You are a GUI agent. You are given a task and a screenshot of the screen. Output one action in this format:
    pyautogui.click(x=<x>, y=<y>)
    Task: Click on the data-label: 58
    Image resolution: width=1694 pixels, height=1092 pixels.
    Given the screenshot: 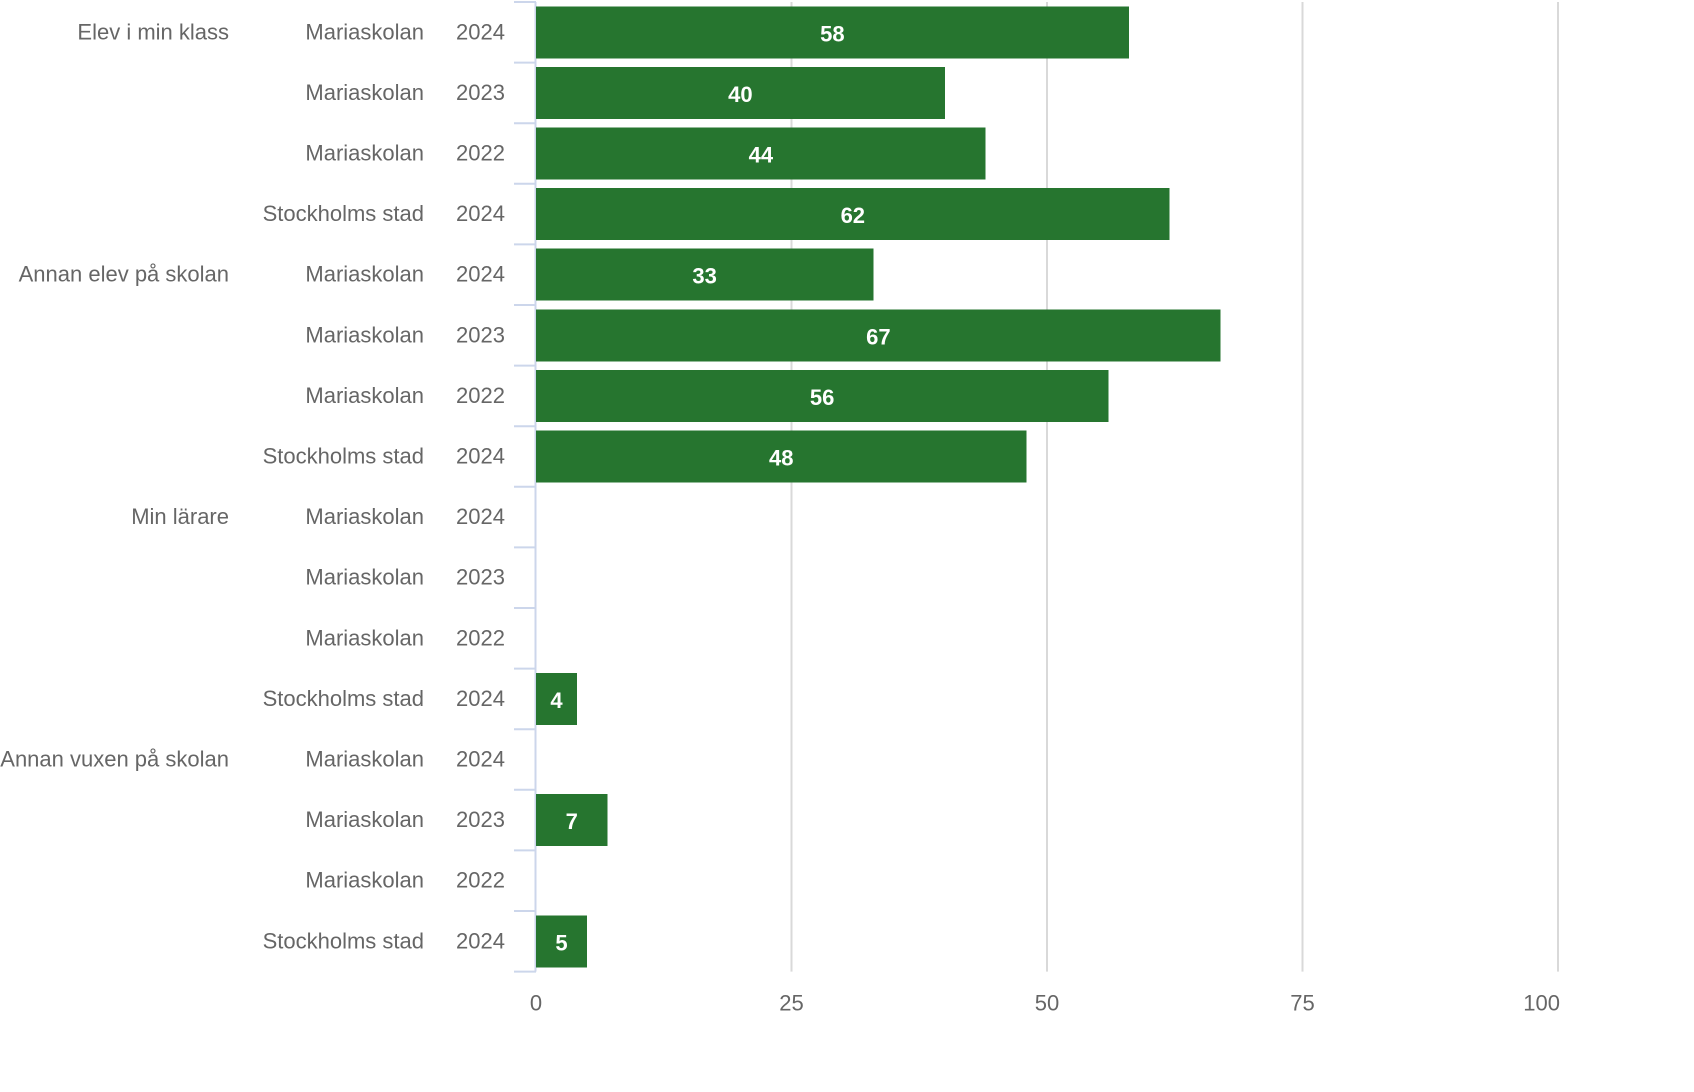 What is the action you would take?
    pyautogui.click(x=832, y=33)
    